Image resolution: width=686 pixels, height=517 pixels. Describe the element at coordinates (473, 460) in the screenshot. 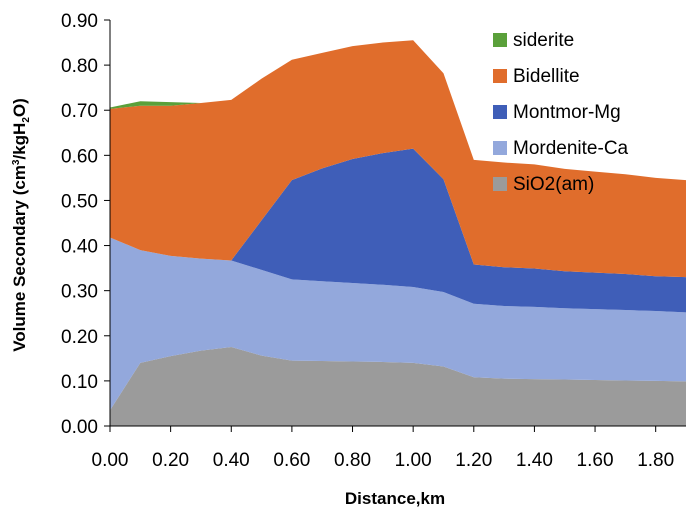

I see `x-tick-label: 1.20` at that location.